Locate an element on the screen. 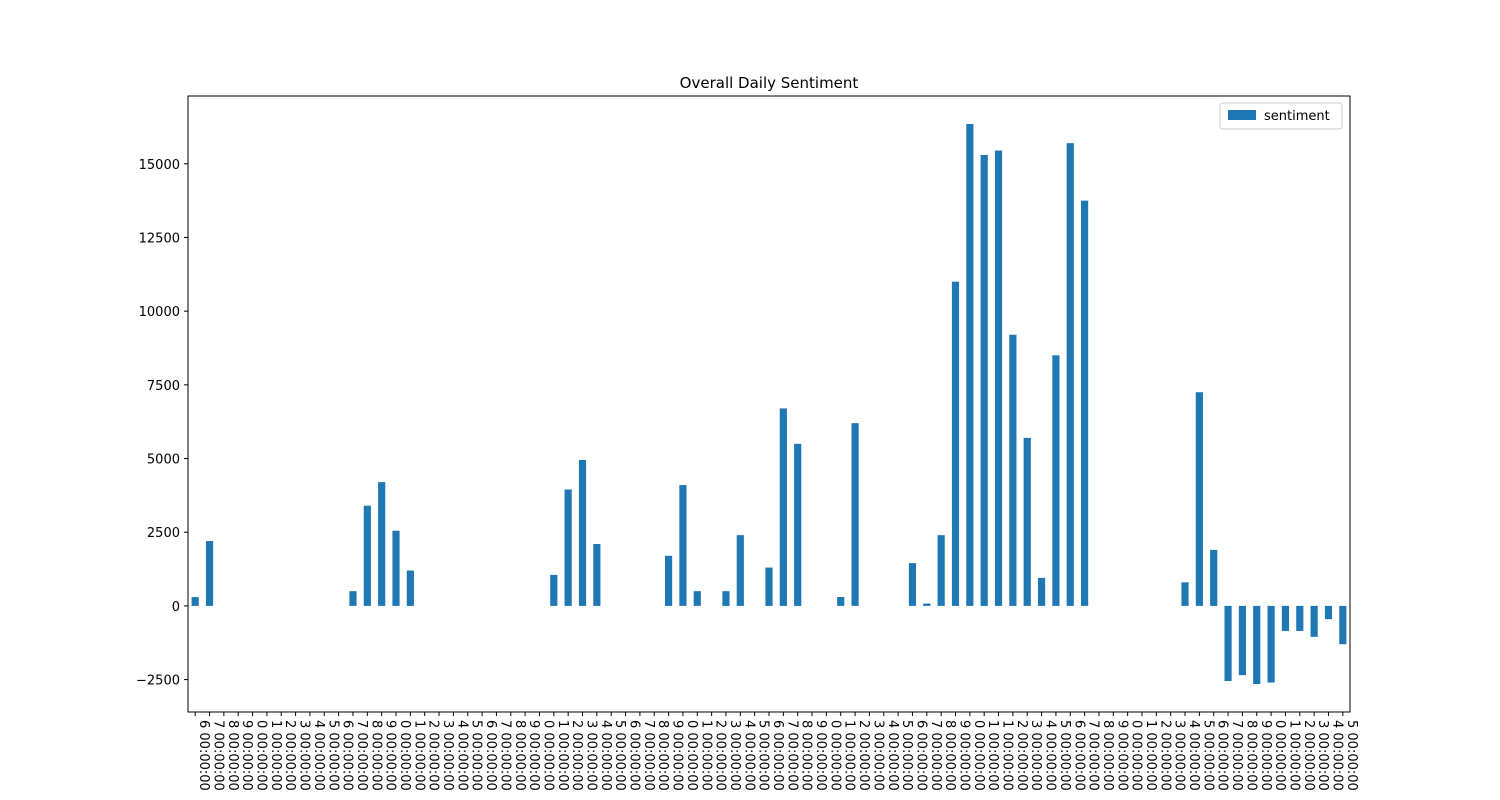 Image resolution: width=1500 pixels, height=800 pixels. y-tick-label: 0 is located at coordinates (176, 607).